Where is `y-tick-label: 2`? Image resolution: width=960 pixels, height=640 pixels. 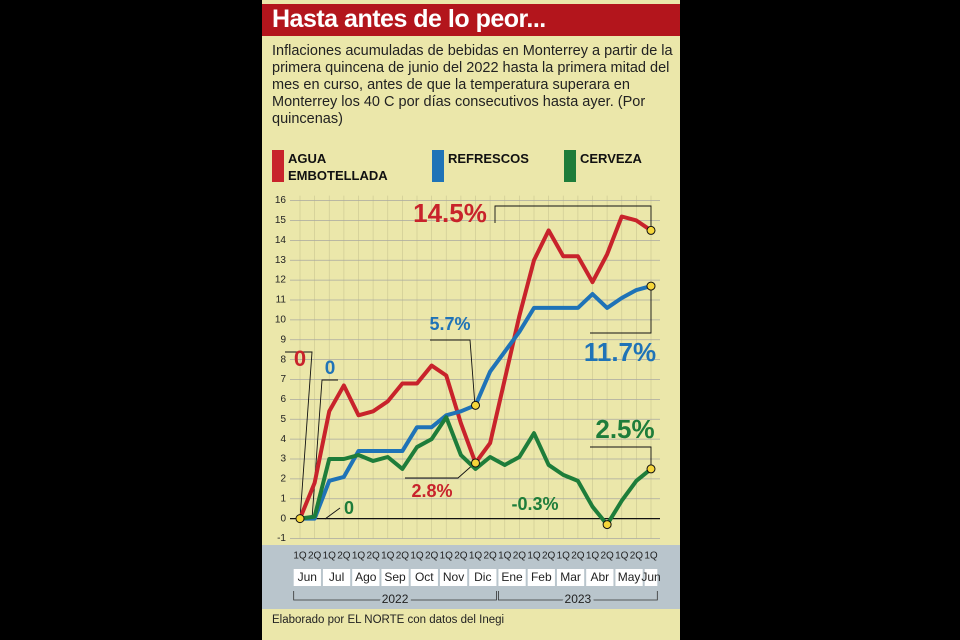
y-tick-label: 2 is located at coordinates (283, 479).